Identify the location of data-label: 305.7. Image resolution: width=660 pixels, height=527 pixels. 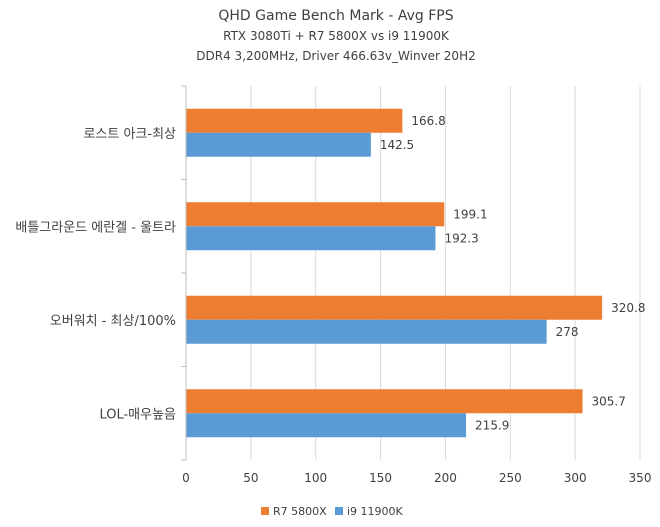
(609, 401).